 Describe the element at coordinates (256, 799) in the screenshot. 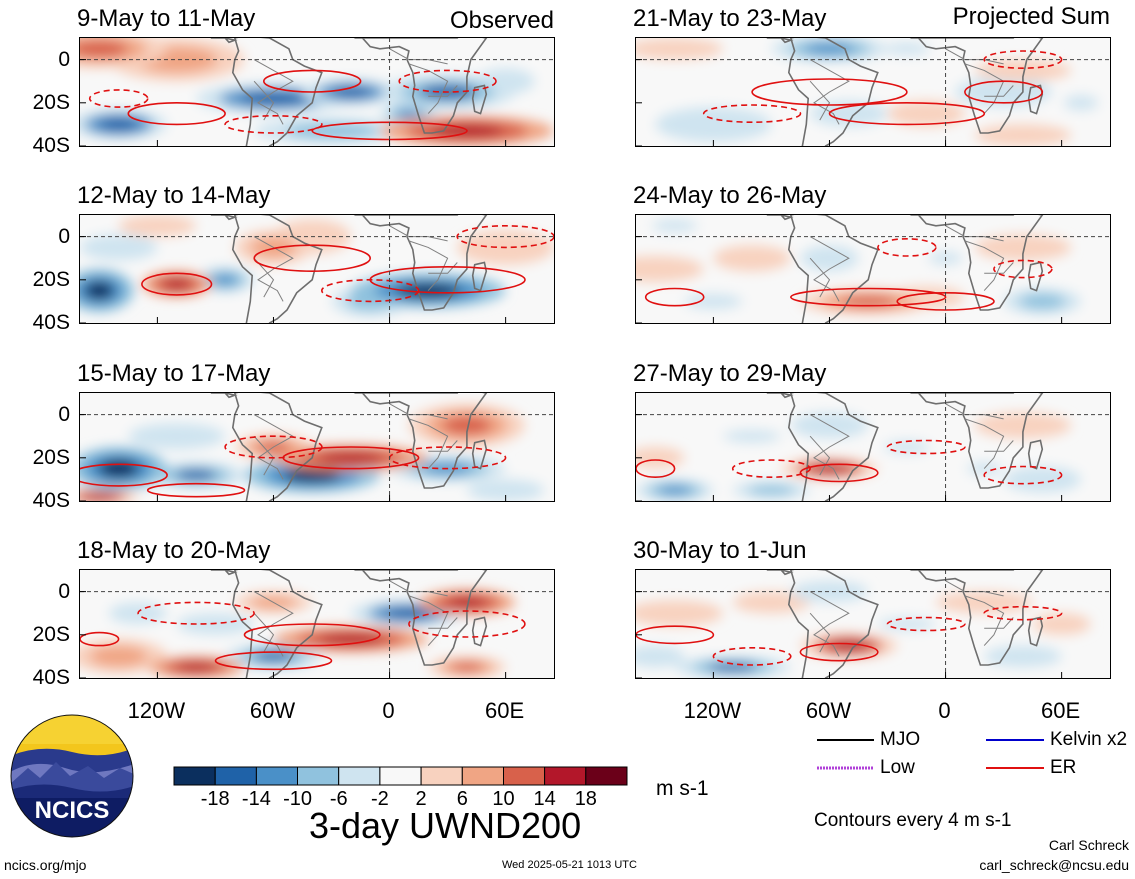

I see `colorbar-tick: -14` at that location.